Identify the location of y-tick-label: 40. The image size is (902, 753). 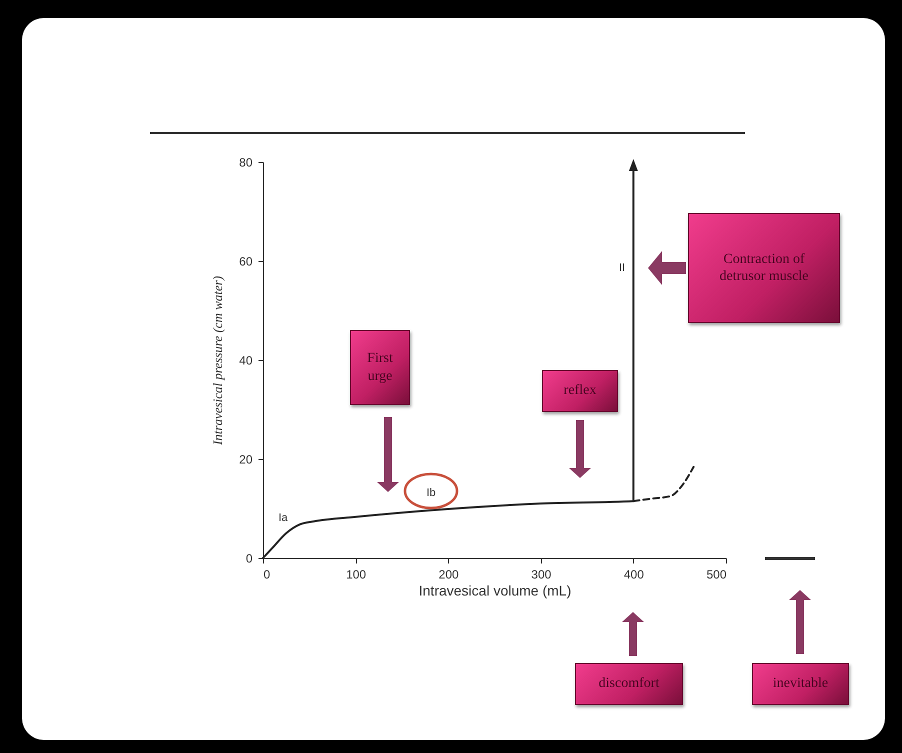
(246, 361).